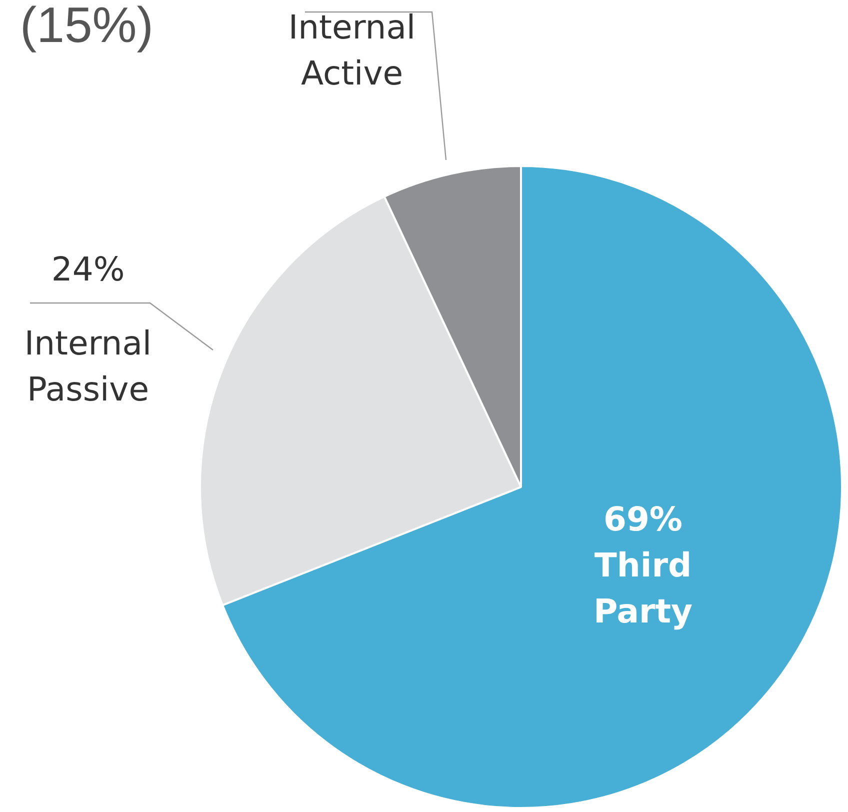 This screenshot has width=848, height=812. I want to click on text: (15%), so click(87, 26).